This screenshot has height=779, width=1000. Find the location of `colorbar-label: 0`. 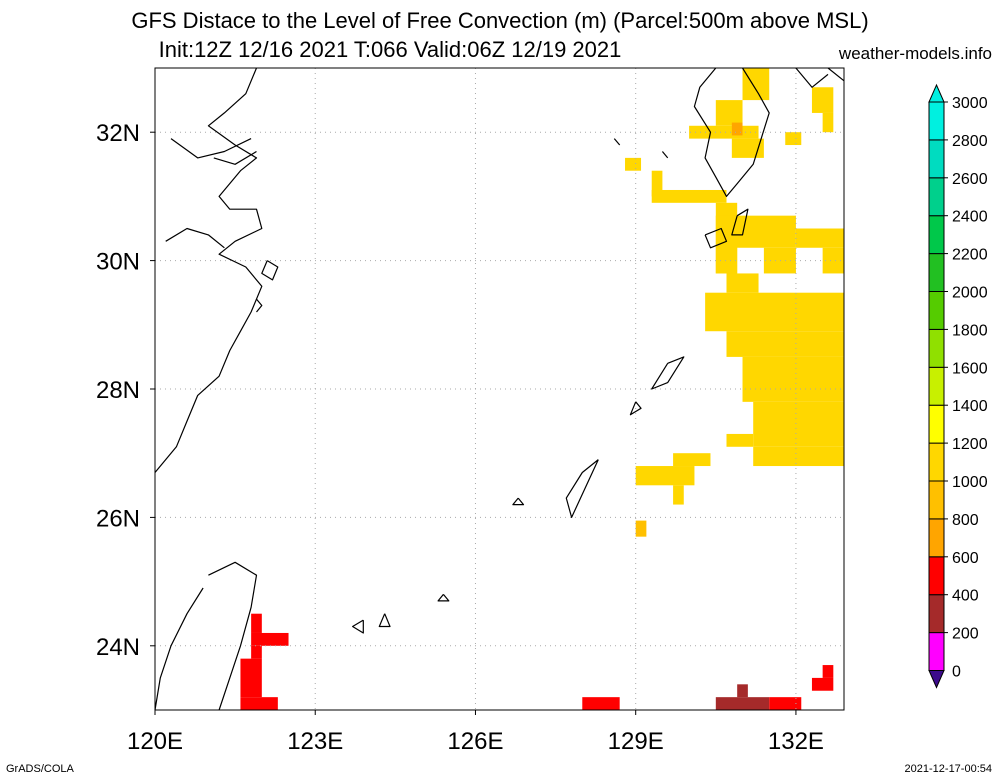

colorbar-label: 0 is located at coordinates (956, 672).